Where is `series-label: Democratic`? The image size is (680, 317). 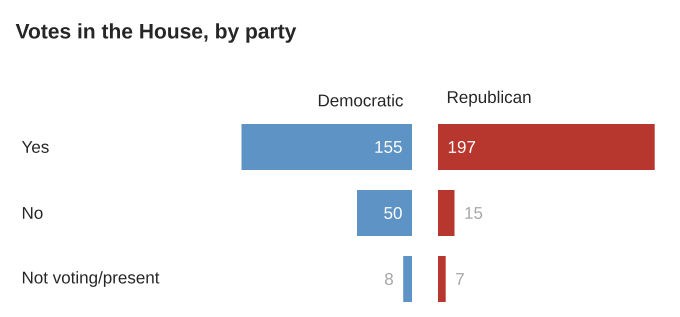 series-label: Democratic is located at coordinates (360, 100).